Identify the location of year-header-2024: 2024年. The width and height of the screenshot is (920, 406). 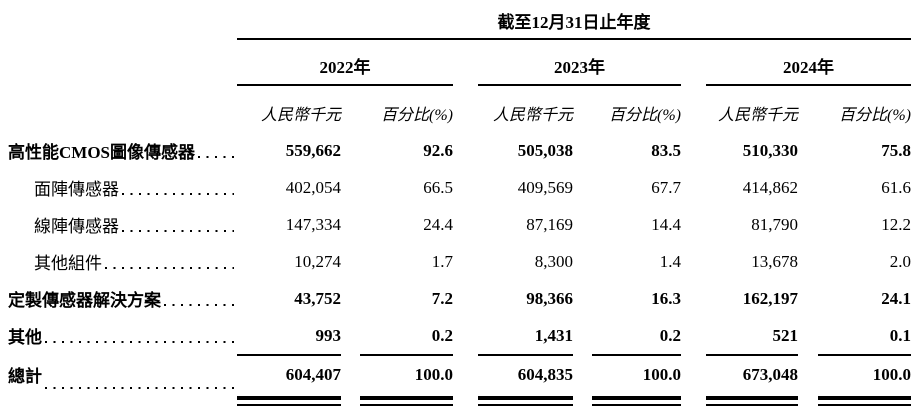
(808, 69).